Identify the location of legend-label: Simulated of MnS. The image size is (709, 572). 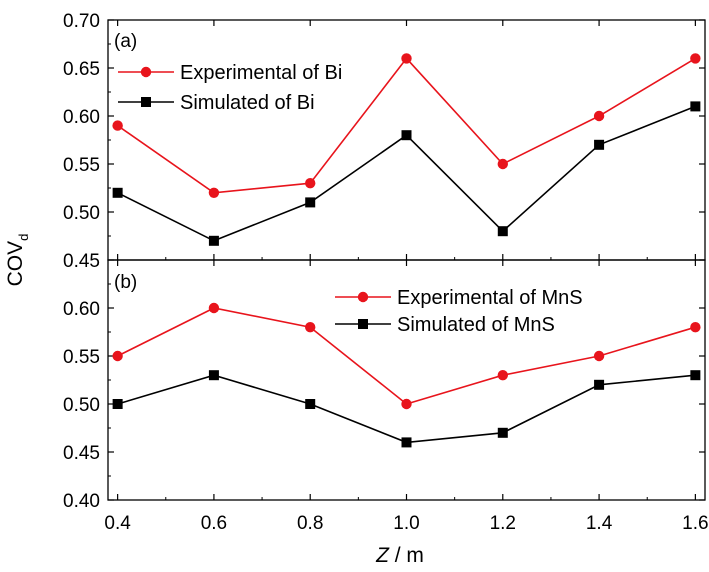
(476, 325).